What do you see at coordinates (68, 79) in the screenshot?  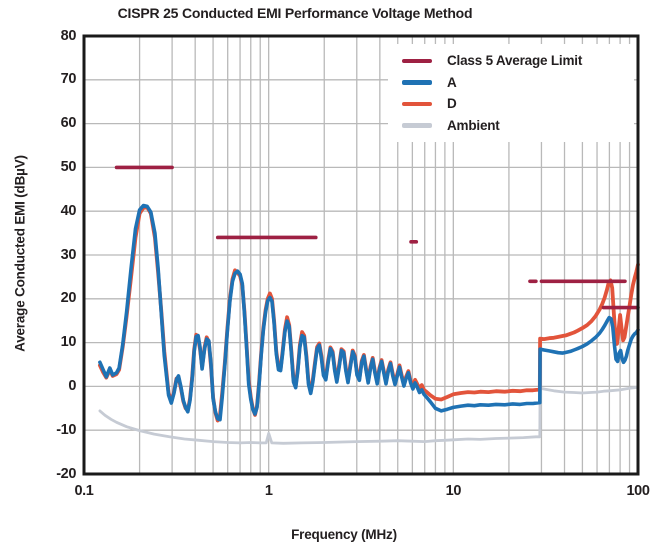 I see `y-tick-label: 70` at bounding box center [68, 79].